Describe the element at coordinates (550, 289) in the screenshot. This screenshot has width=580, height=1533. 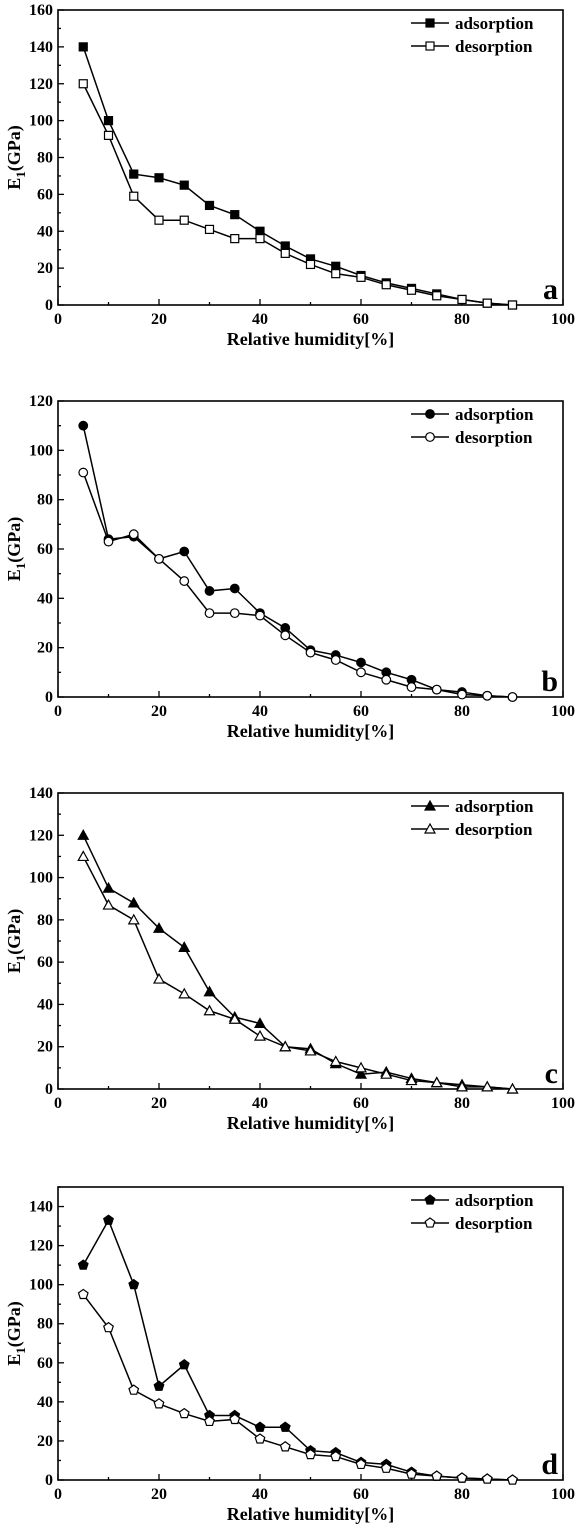
I see `panel-letter: a` at that location.